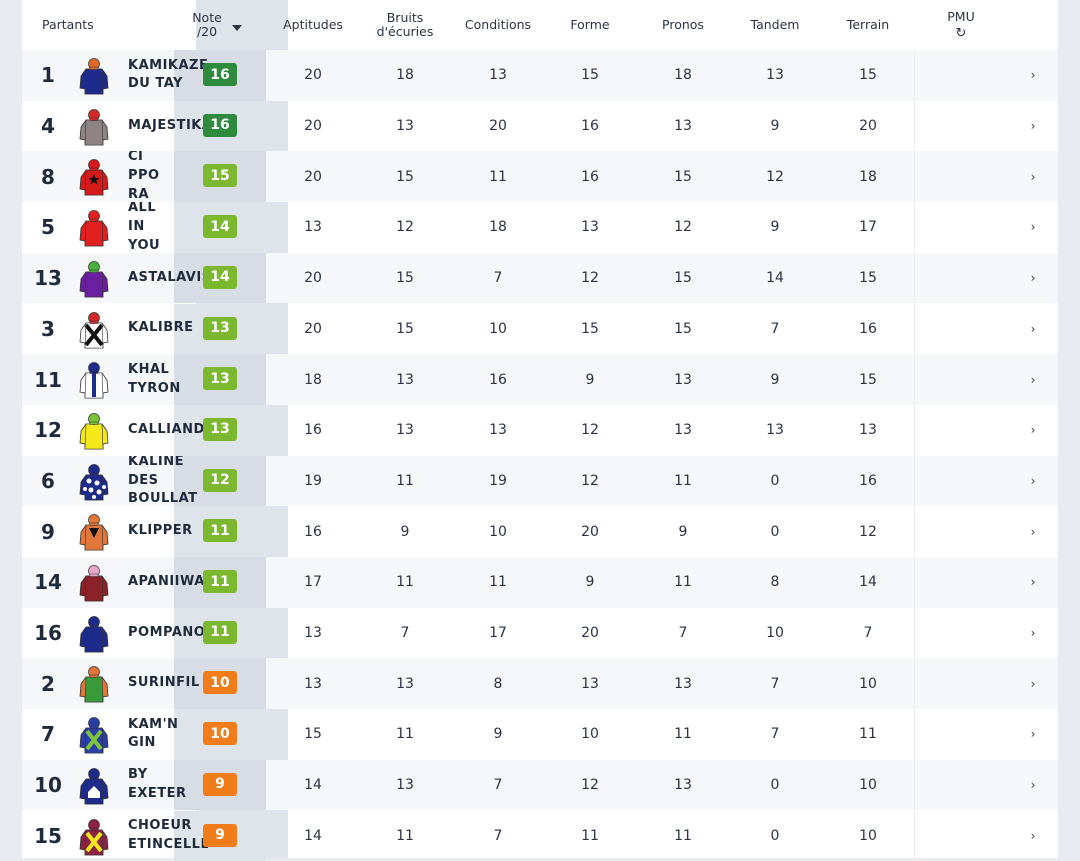 This screenshot has height=861, width=1080. Describe the element at coordinates (237, 28) in the screenshot. I see `sort-desc-icon` at that location.